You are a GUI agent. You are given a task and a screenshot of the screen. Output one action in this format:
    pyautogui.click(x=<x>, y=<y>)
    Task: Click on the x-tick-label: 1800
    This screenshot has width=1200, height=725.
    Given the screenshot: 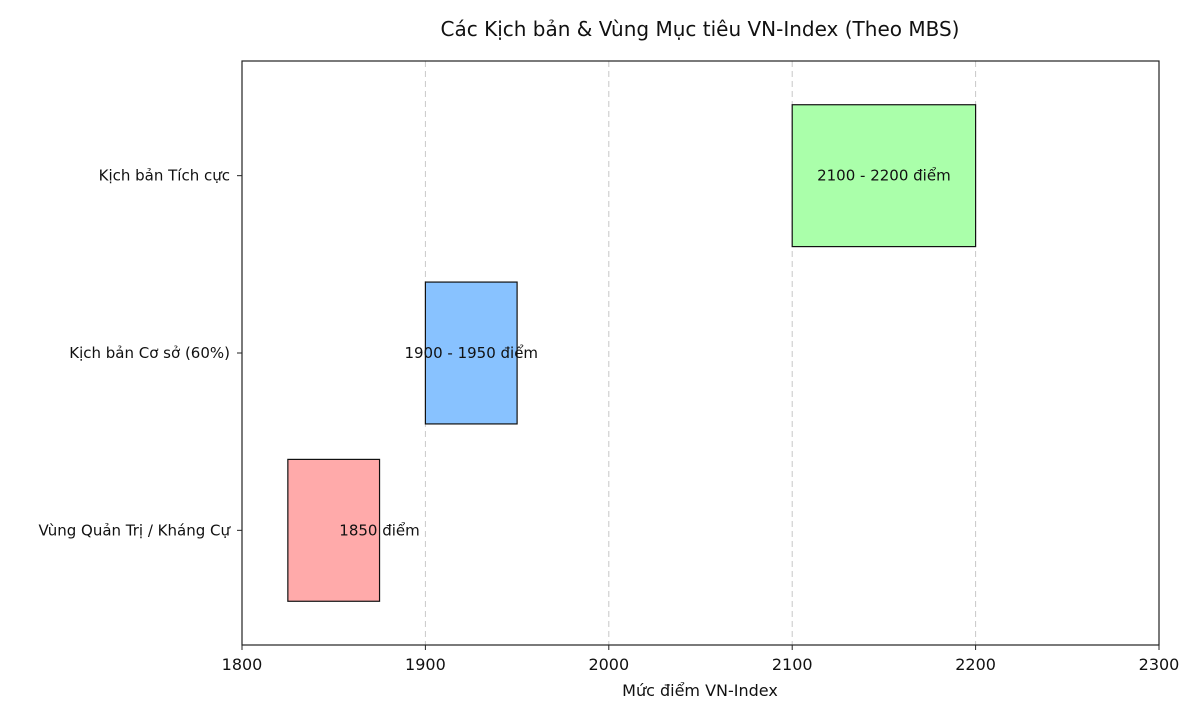 What is the action you would take?
    pyautogui.click(x=242, y=664)
    